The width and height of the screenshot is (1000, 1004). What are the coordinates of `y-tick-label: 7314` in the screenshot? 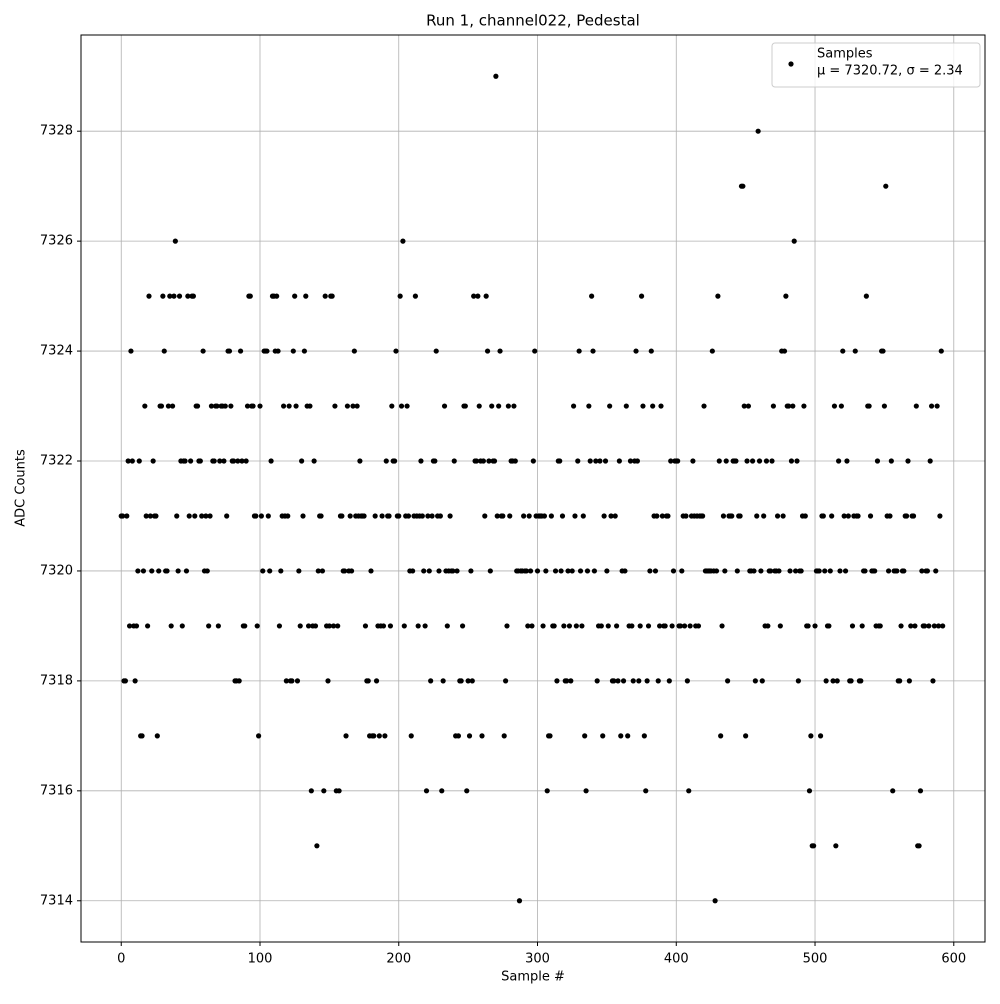 It's located at (56, 900).